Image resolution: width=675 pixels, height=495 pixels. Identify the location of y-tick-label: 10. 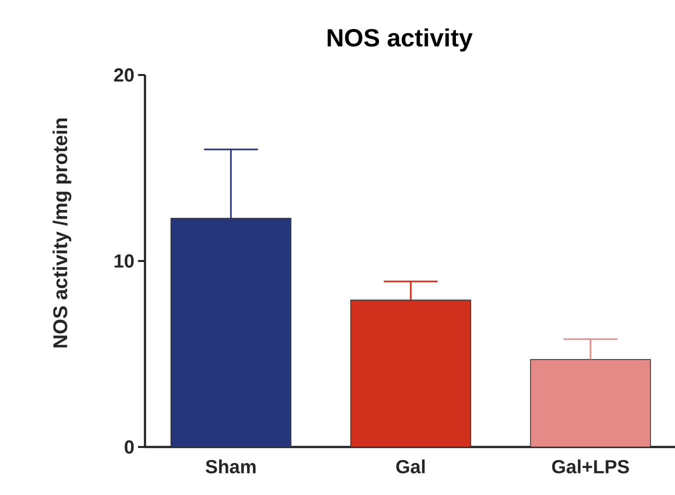
(124, 261).